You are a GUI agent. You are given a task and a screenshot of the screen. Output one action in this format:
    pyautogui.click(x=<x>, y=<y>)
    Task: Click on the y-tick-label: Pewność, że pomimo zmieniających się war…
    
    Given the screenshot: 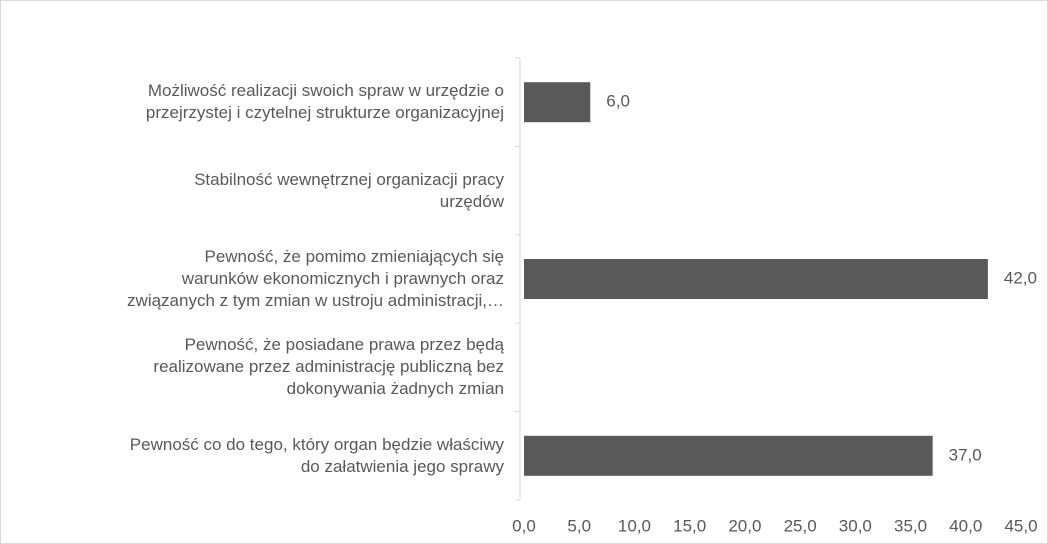 What is the action you would take?
    pyautogui.click(x=315, y=278)
    